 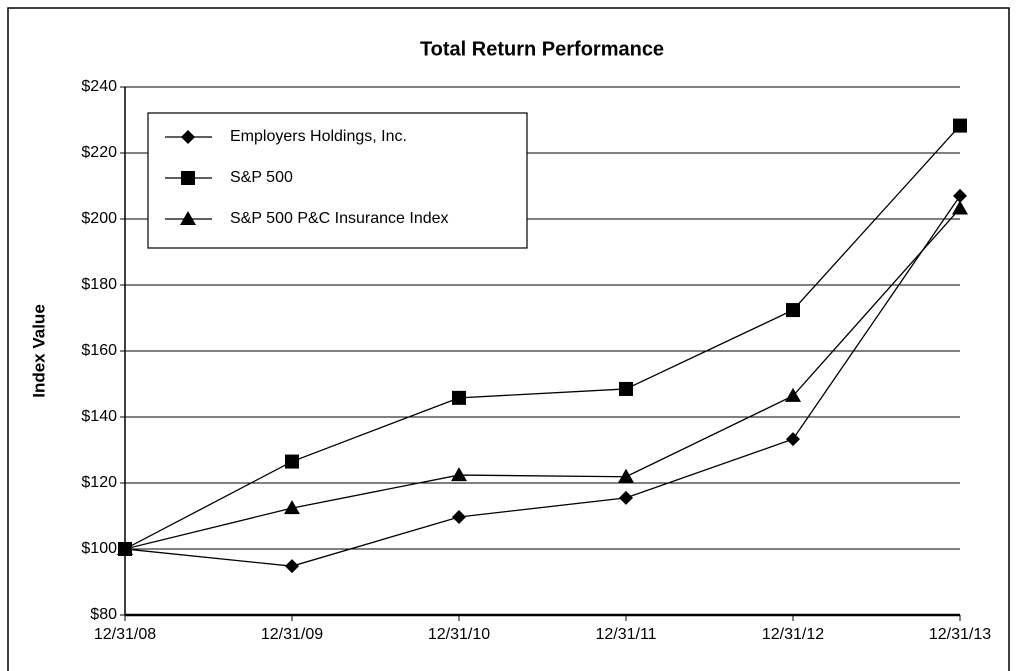 I want to click on y-tick-label: $180, so click(x=99, y=284).